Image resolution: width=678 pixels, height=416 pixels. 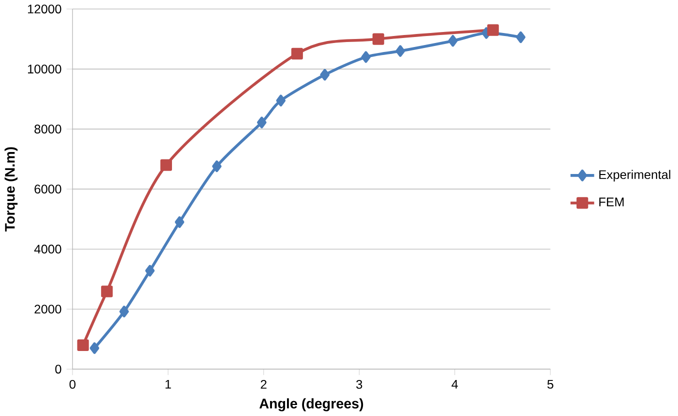 What do you see at coordinates (45, 9) in the screenshot?
I see `y-tick-label: 12000` at bounding box center [45, 9].